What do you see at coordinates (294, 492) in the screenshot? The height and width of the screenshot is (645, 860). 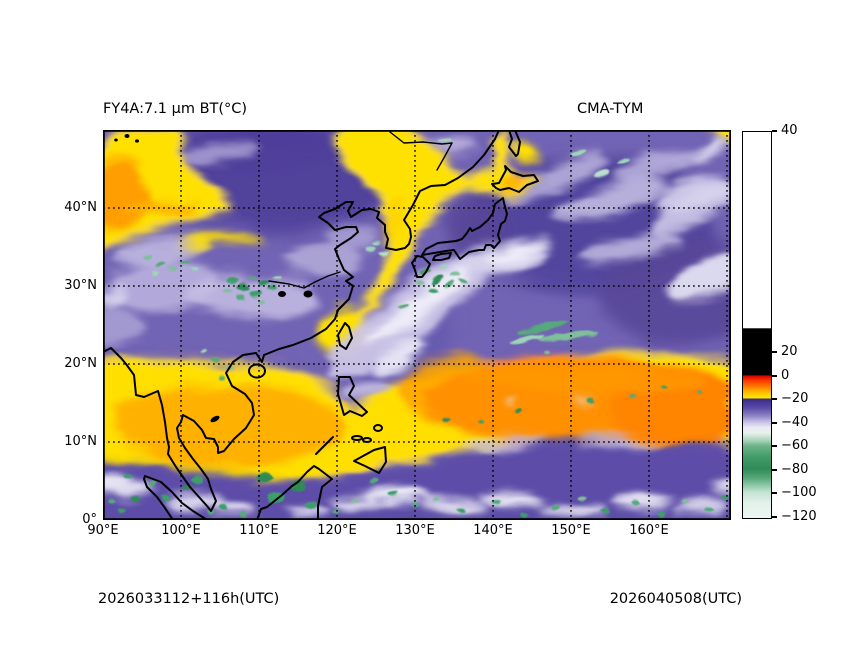 I see `borneo-coast` at bounding box center [294, 492].